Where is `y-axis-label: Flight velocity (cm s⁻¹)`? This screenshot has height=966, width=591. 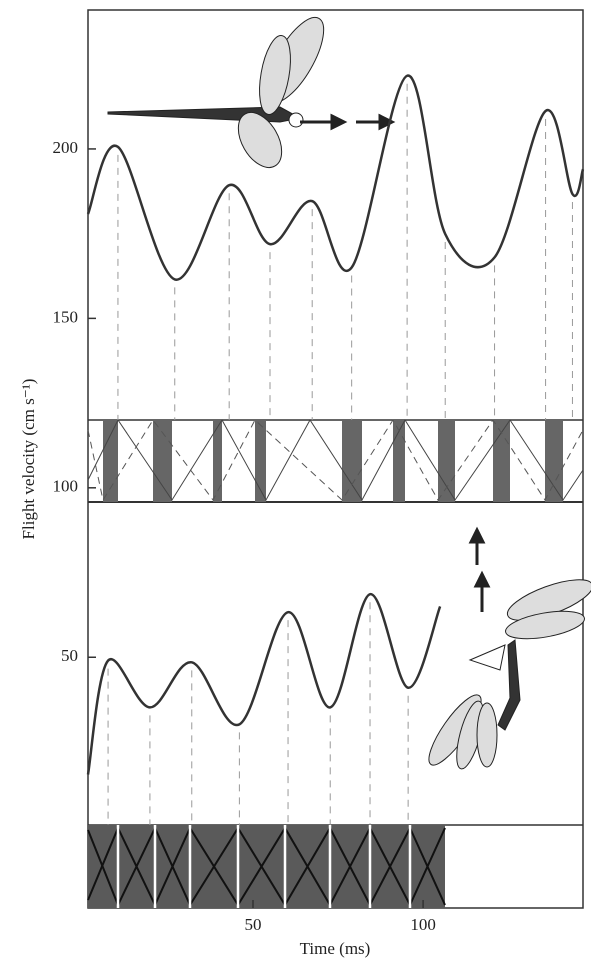 y-axis-label: Flight velocity (cm s⁻¹) is located at coordinates (28, 459).